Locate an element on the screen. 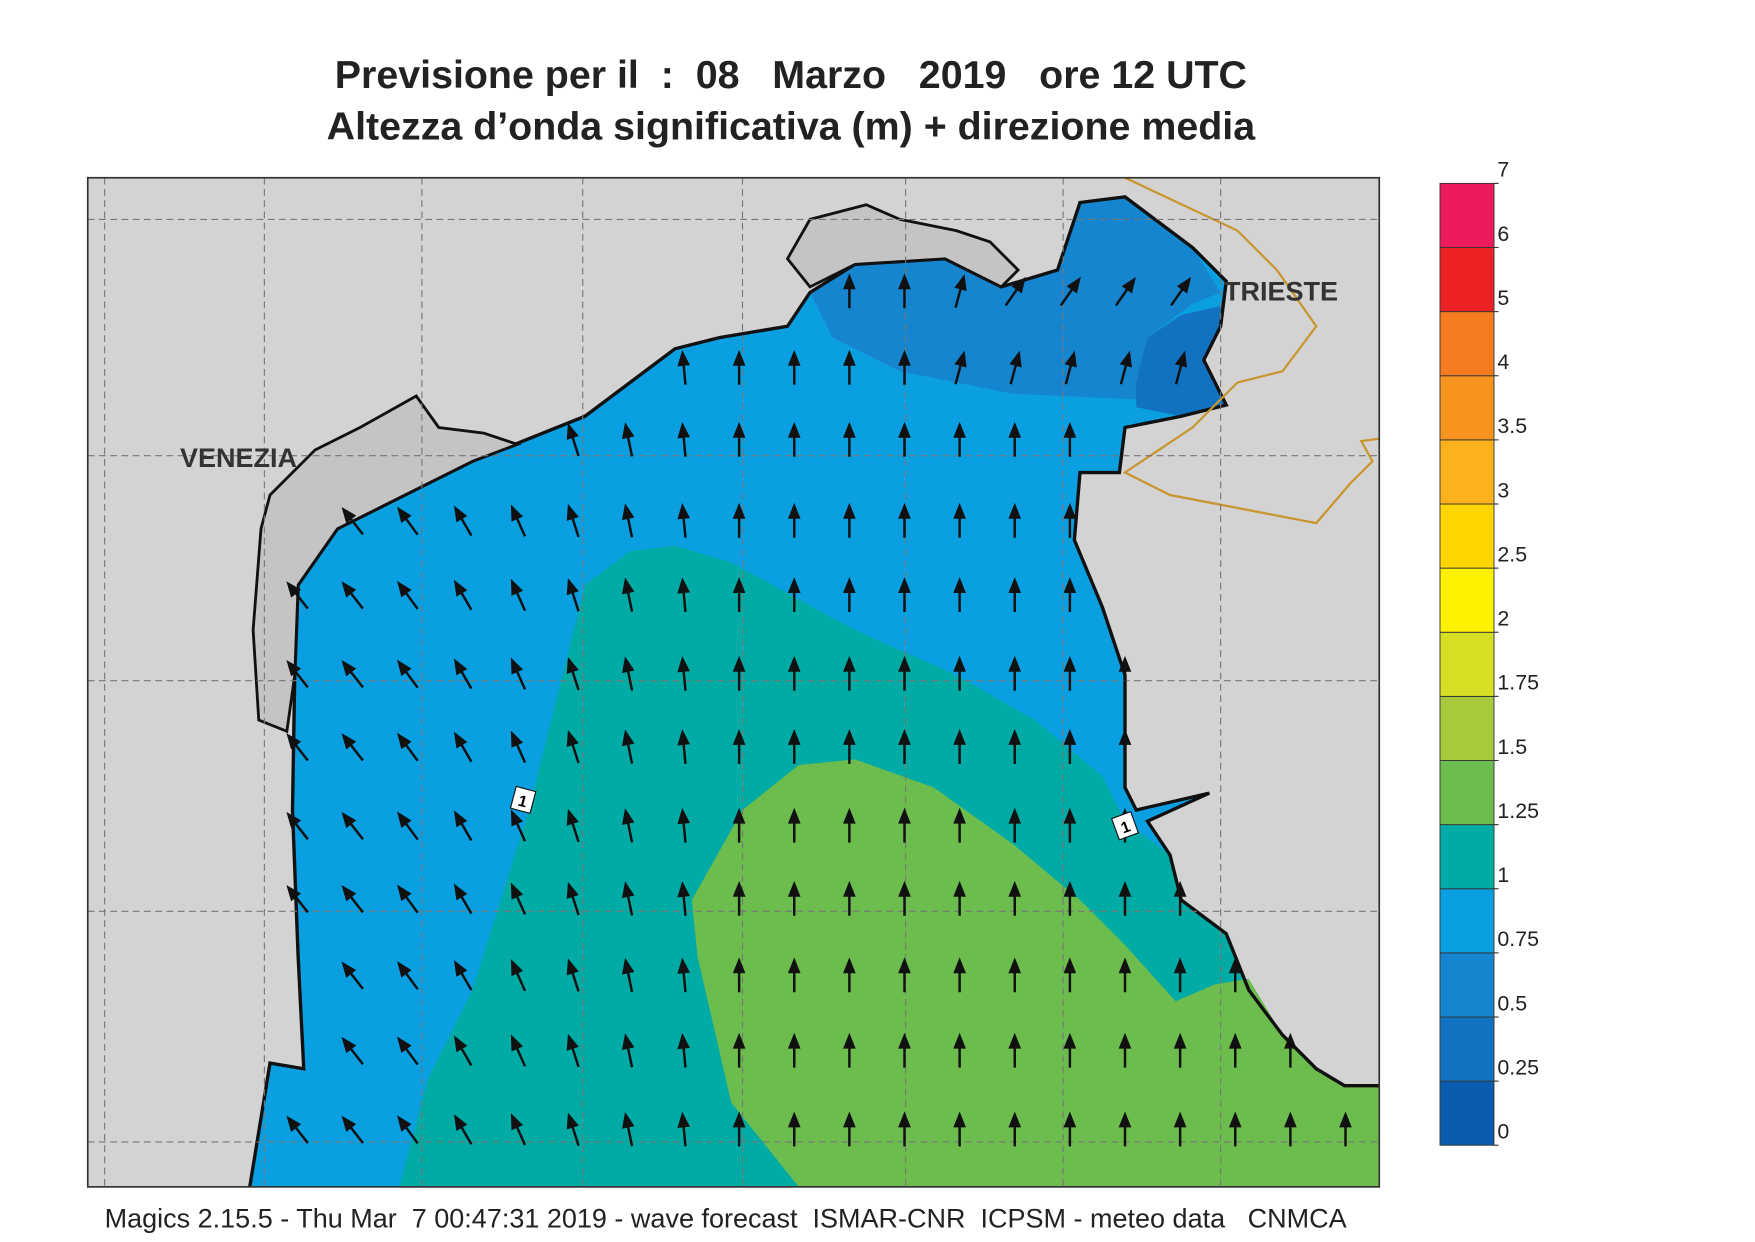  border is located at coordinates (1251, 351).